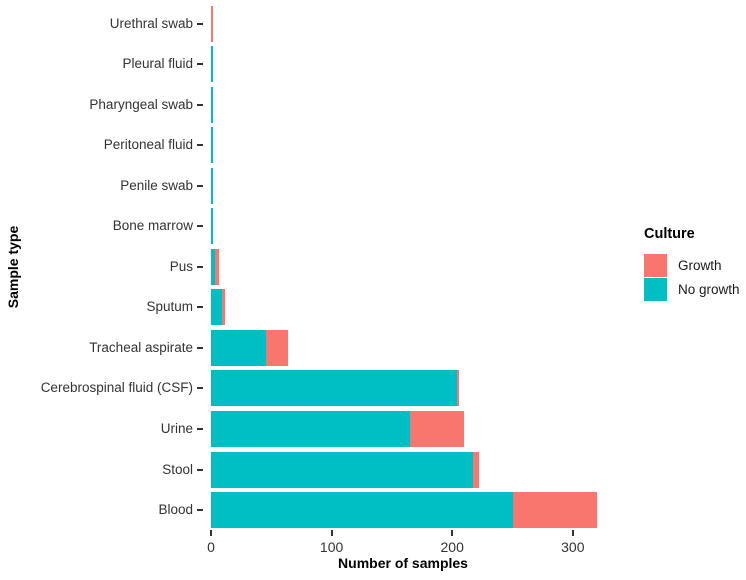 This screenshot has height=580, width=746. Describe the element at coordinates (157, 64) in the screenshot. I see `category-label: Pleural fluid` at that location.